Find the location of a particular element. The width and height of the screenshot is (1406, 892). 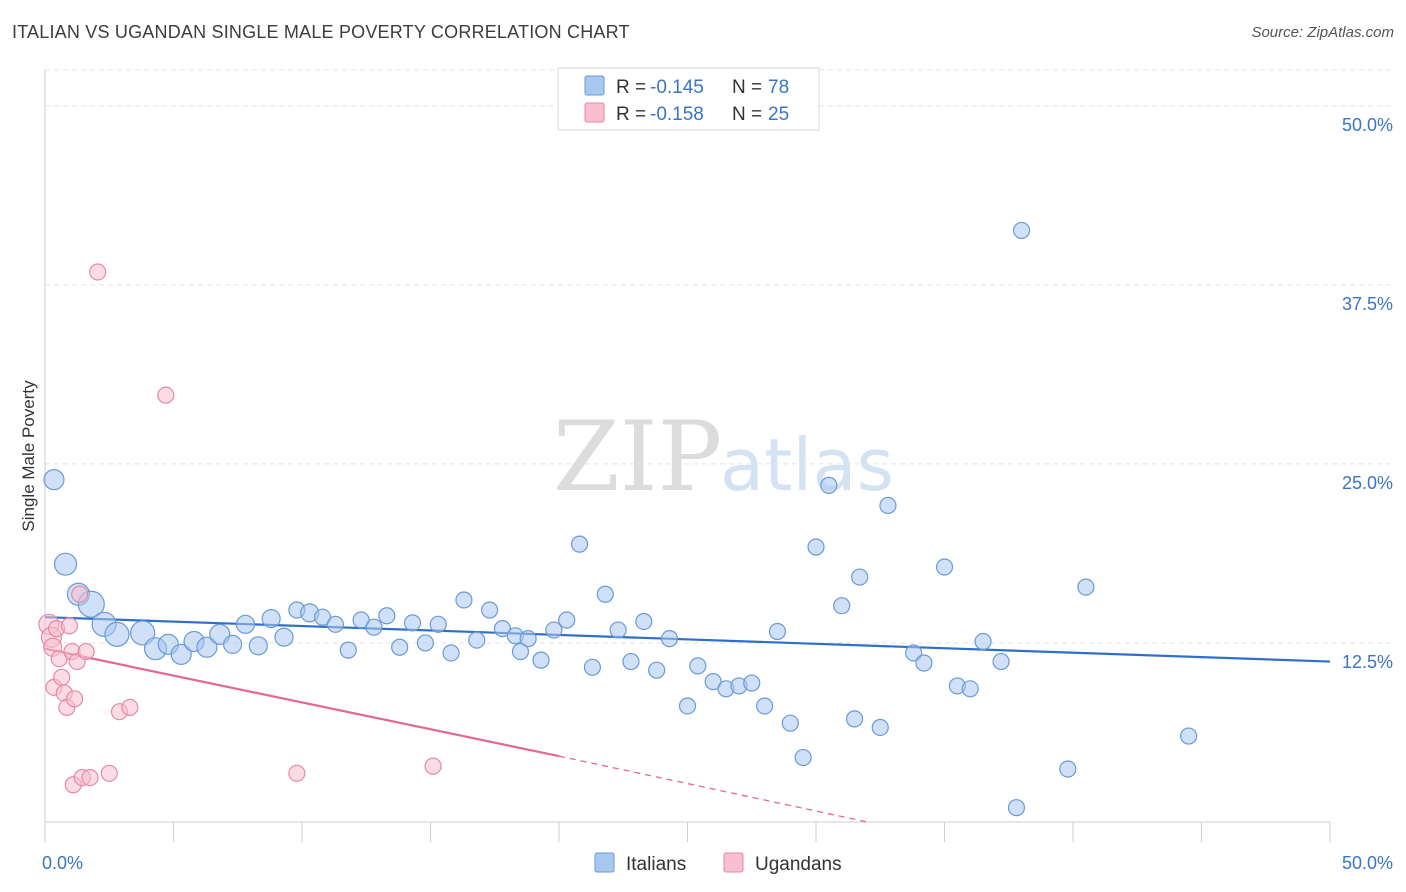

ylabel-group: Single Male Poverty is located at coordinates (28, 456).